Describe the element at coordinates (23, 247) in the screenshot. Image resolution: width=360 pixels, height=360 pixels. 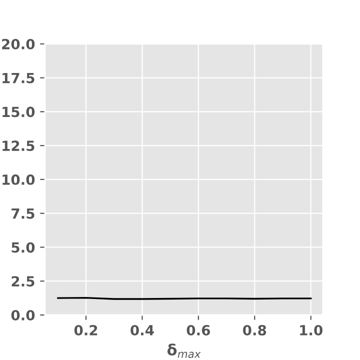
I see `y-tick-label: 5.0` at that location.